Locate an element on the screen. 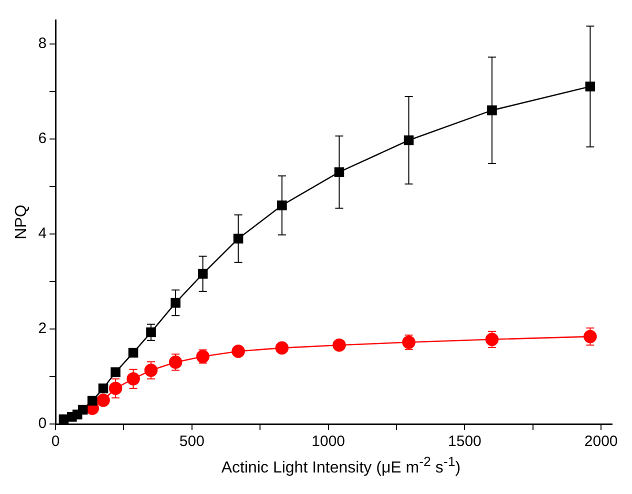  y-tick-label: 4 is located at coordinates (42, 233).